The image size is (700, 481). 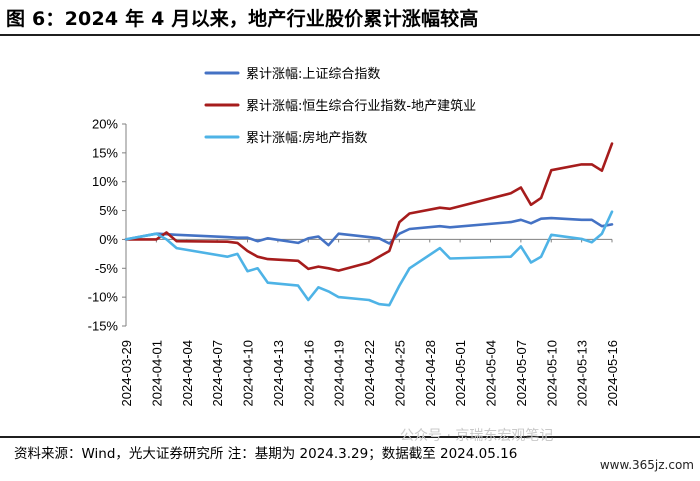 I want to click on y-tick-label: -5%, so click(x=107, y=268).